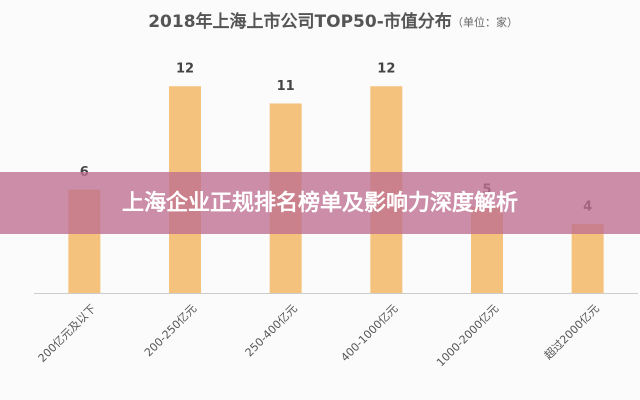  What do you see at coordinates (485, 22) in the screenshot?
I see `chart-subtitle: （单位：家）` at bounding box center [485, 22].